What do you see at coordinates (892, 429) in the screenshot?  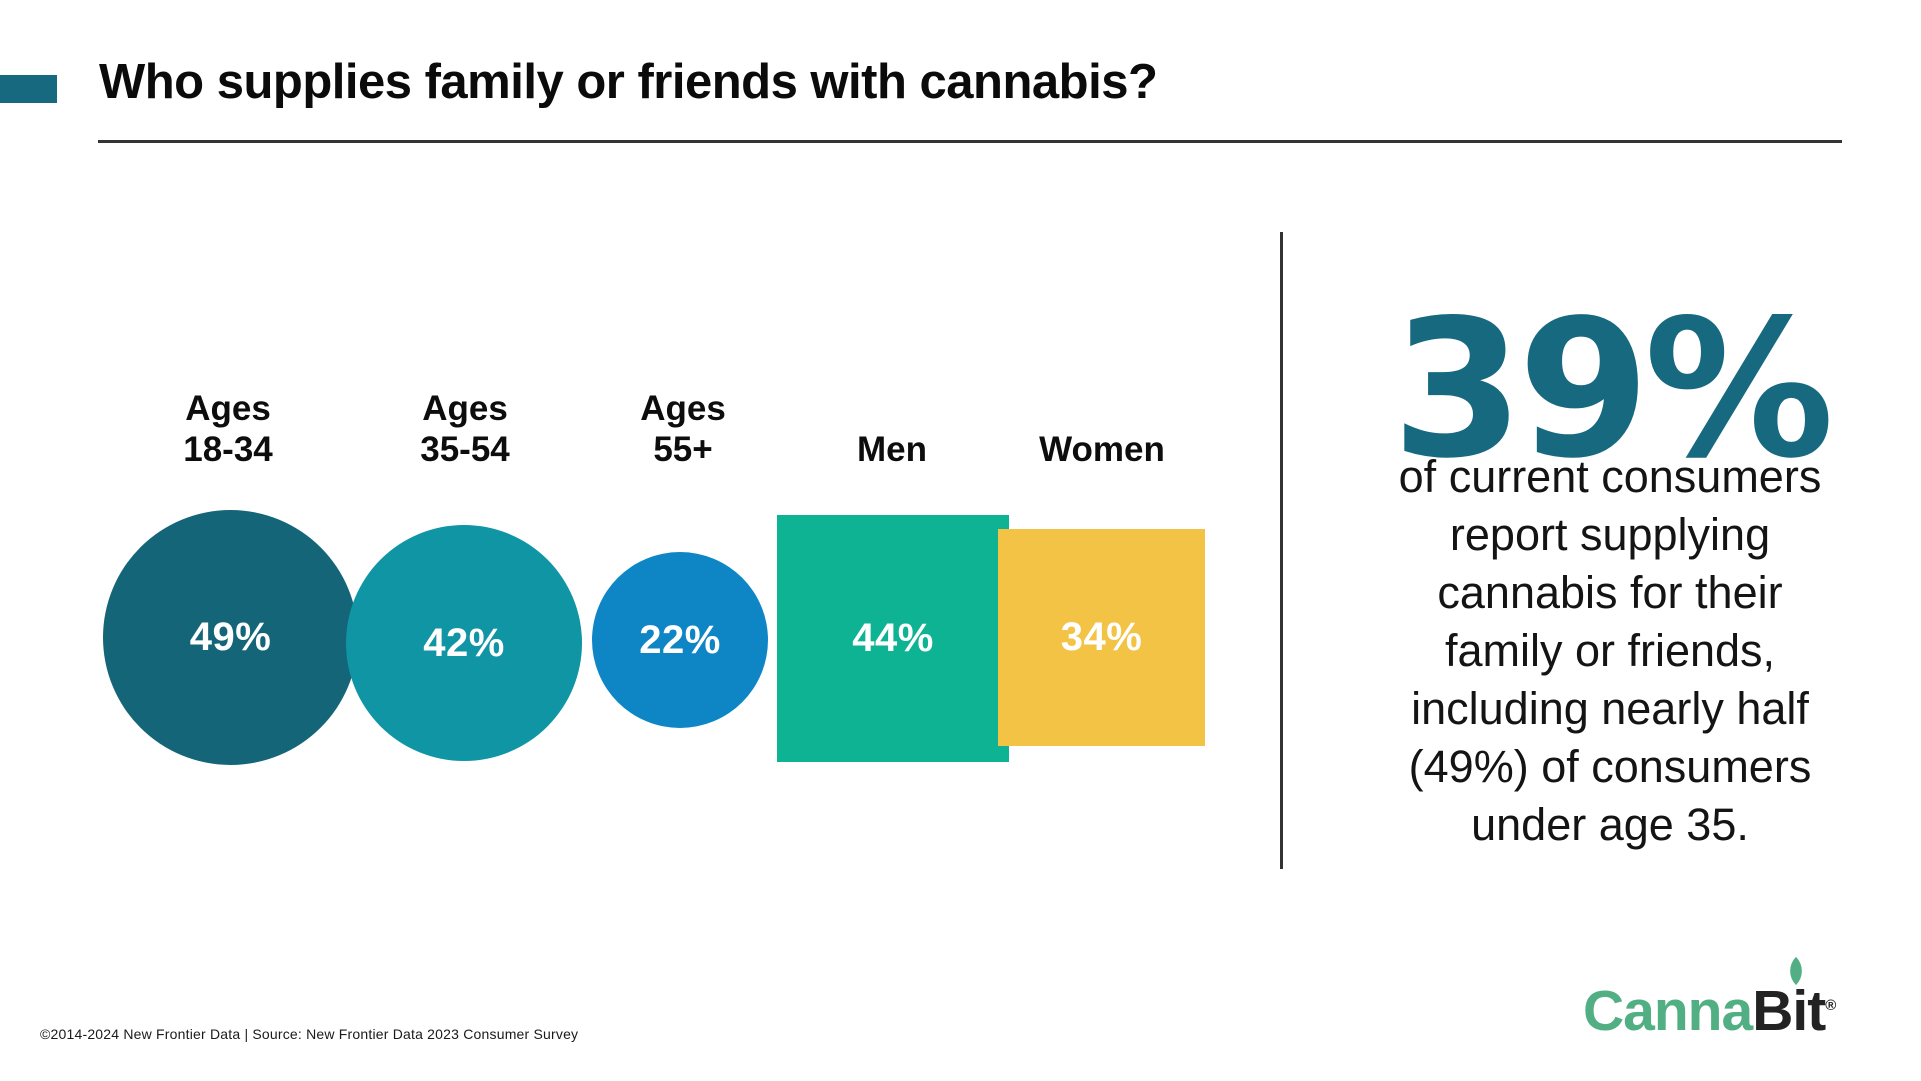 I see `label-men: Men` at bounding box center [892, 429].